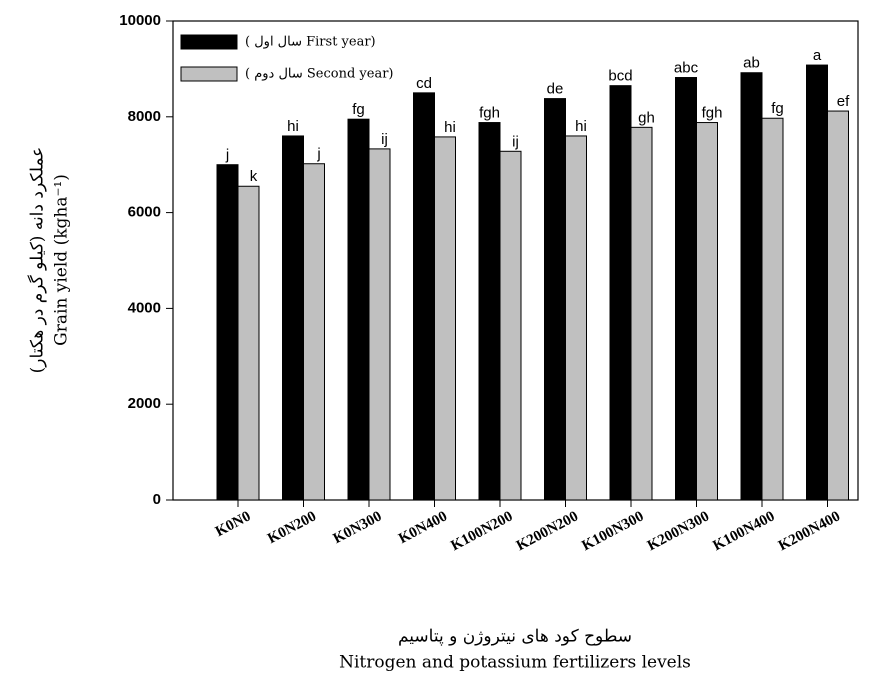 Image resolution: width=875 pixels, height=685 pixels. I want to click on x-tick-label: K0N400, so click(423, 527).